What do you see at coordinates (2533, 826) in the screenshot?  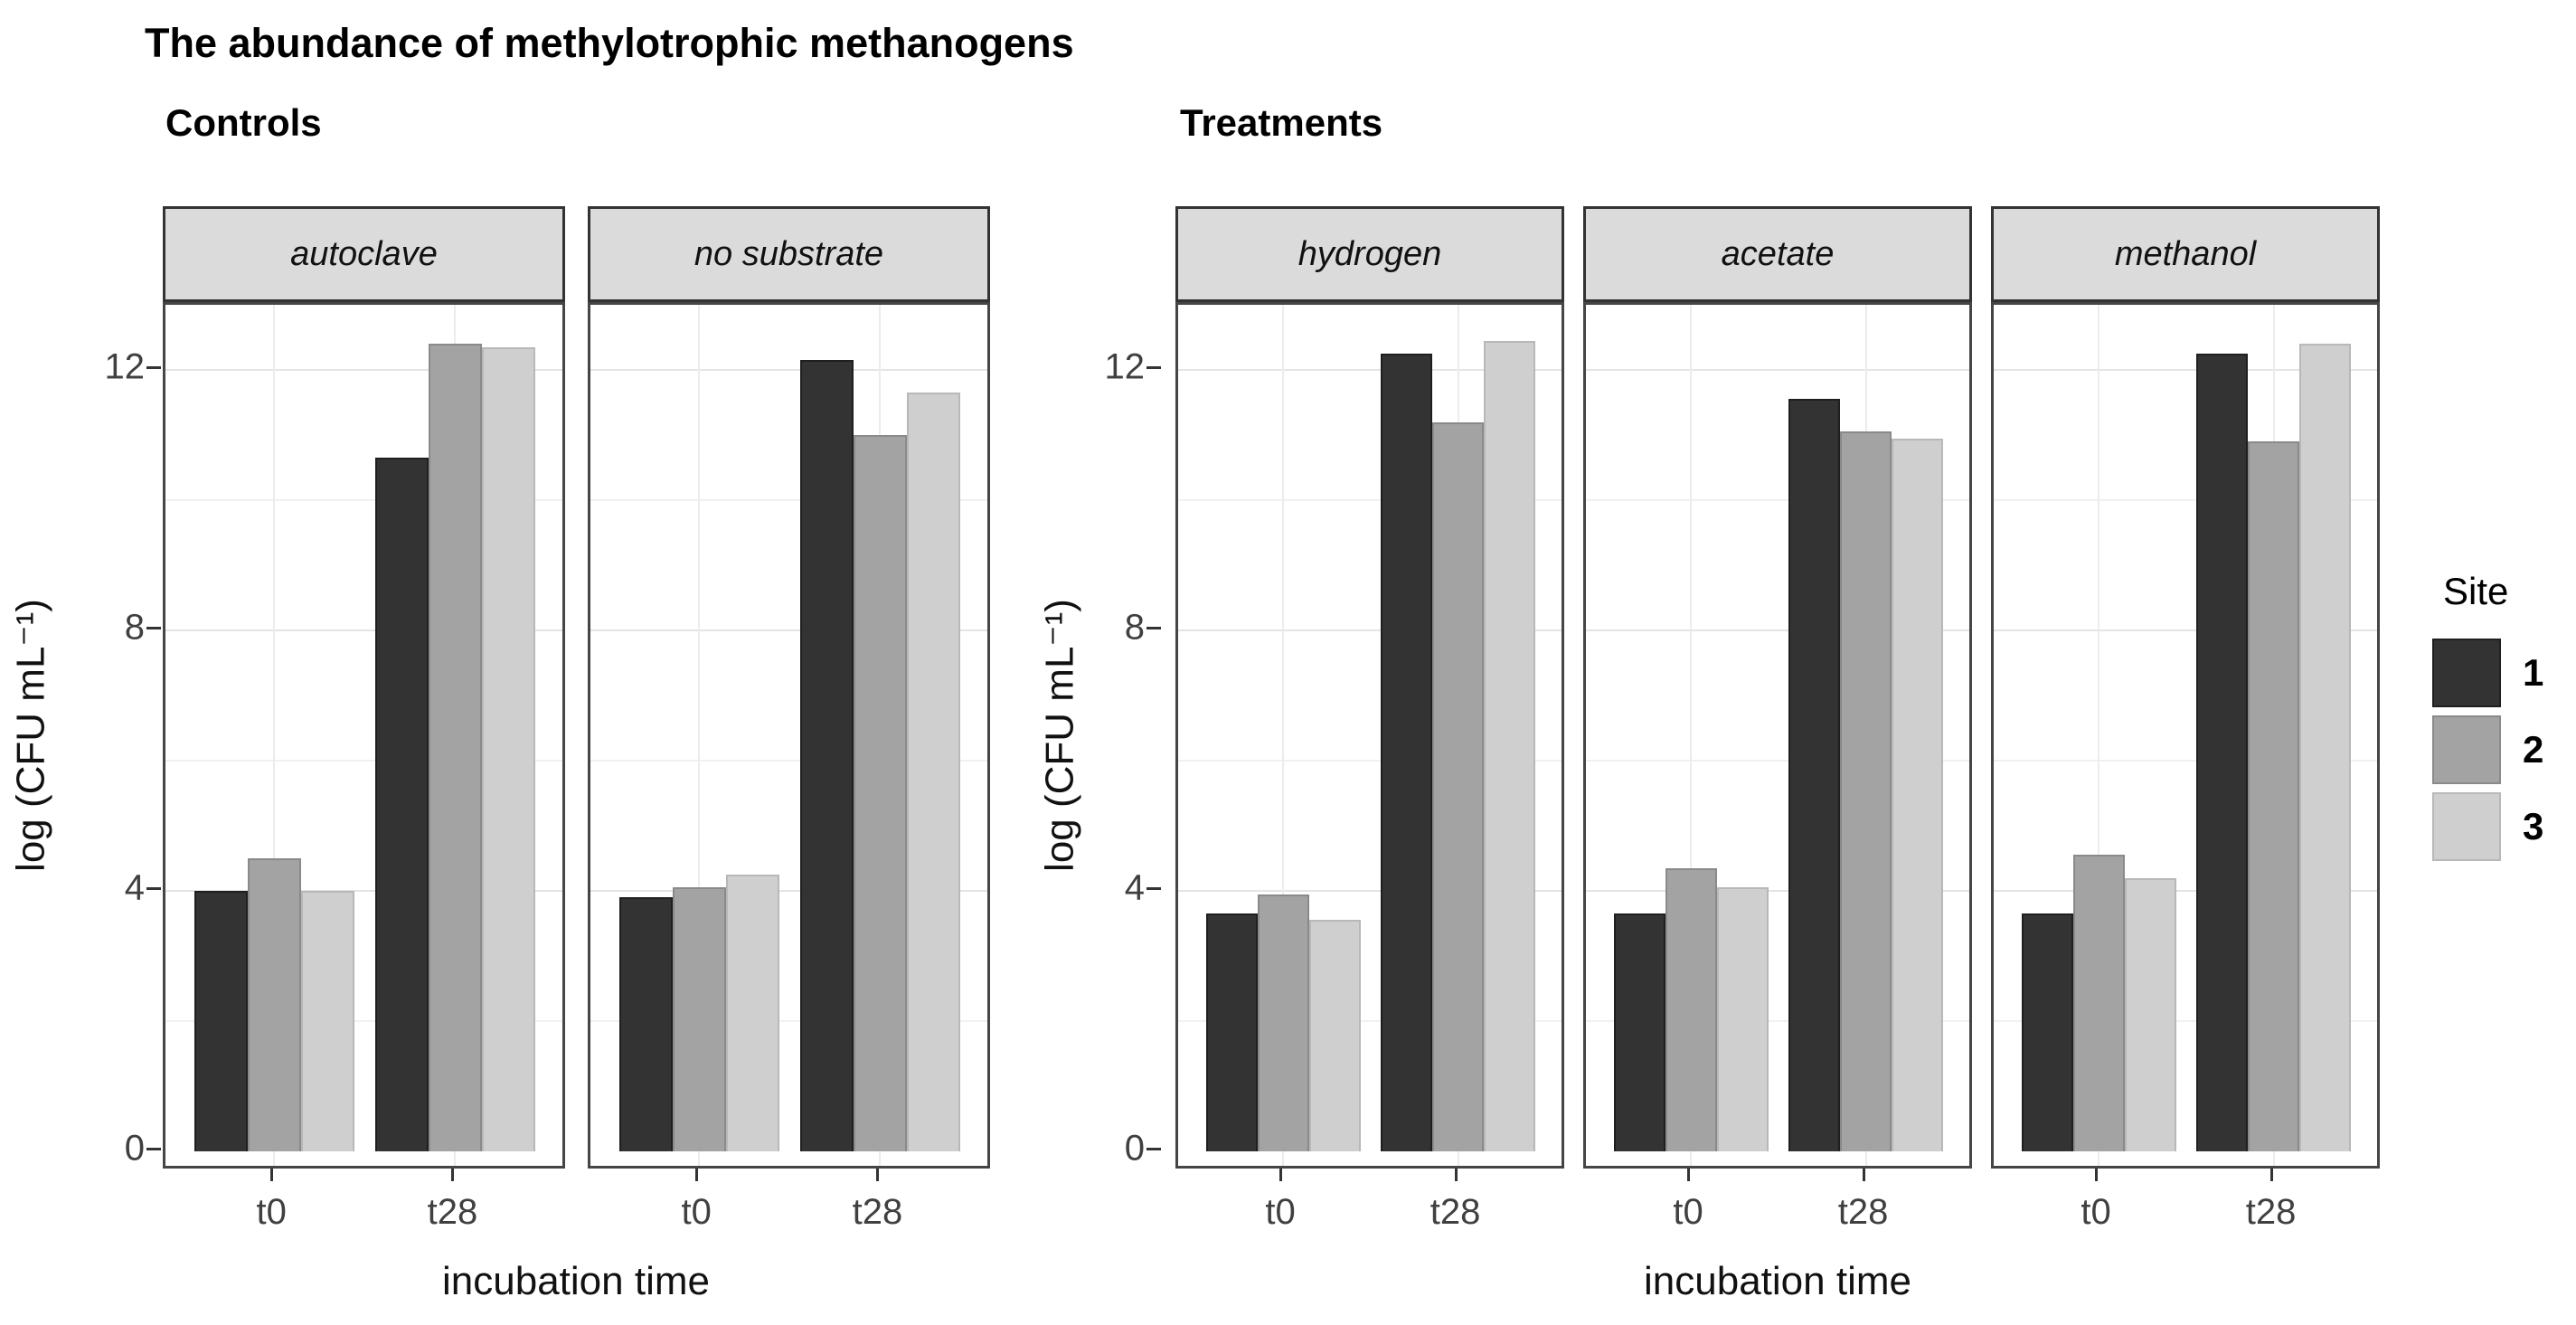 I see `legend-label: 3` at bounding box center [2533, 826].